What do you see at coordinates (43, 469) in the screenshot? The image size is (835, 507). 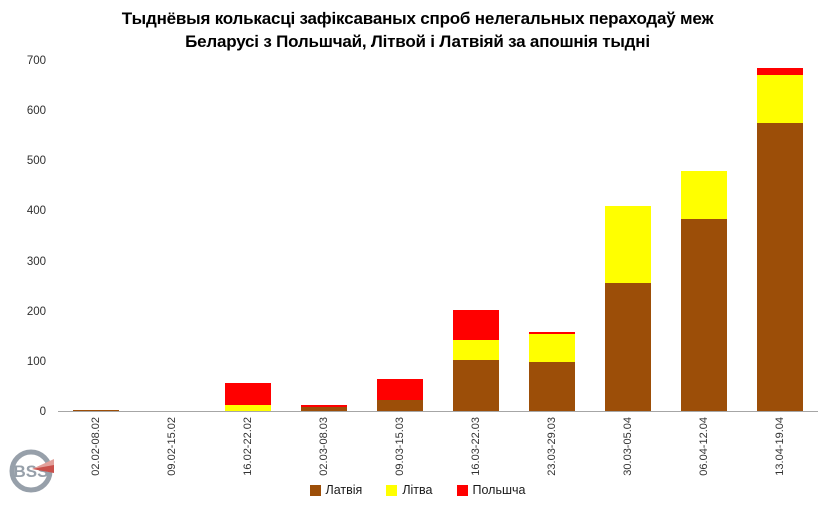 I see `logo-wedge-dark` at bounding box center [43, 469].